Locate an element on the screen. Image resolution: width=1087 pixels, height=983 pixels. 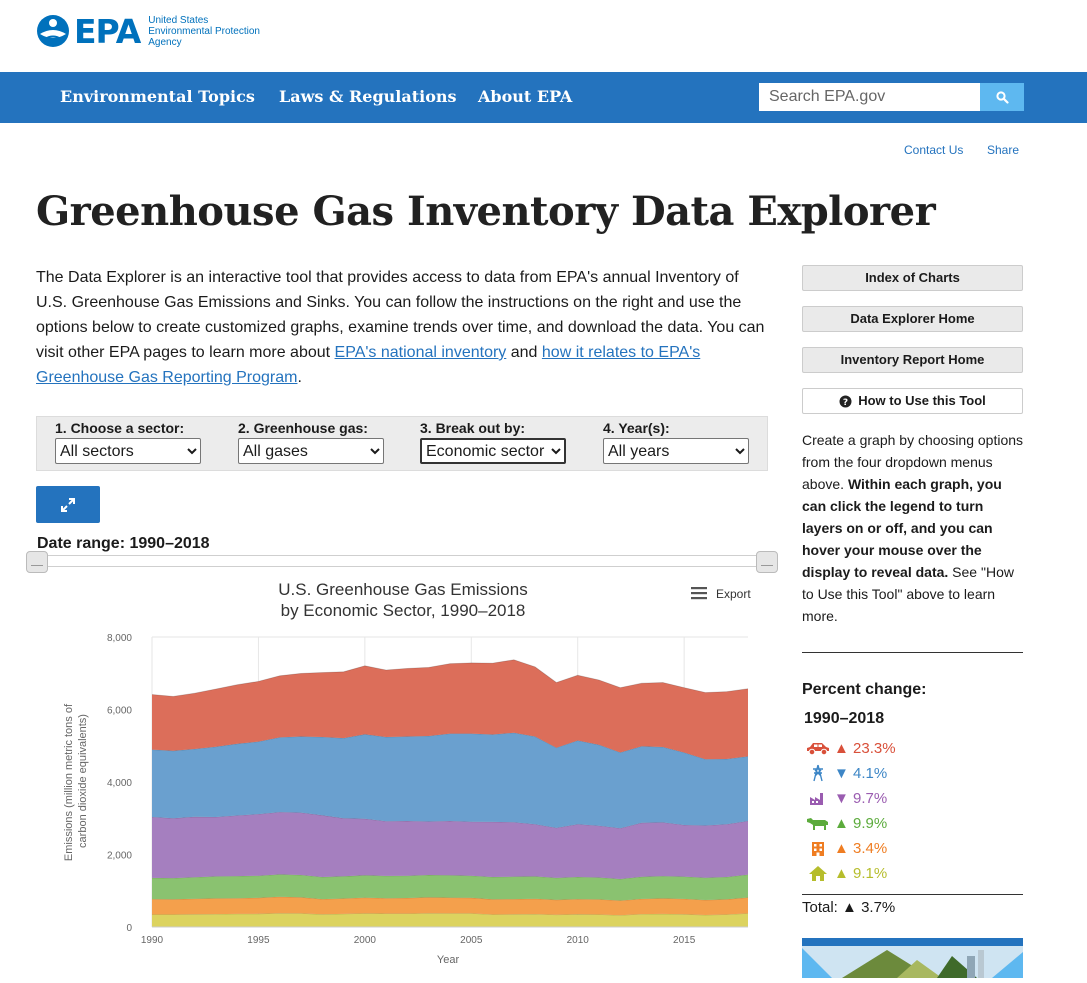
factory-icon is located at coordinates (818, 798).